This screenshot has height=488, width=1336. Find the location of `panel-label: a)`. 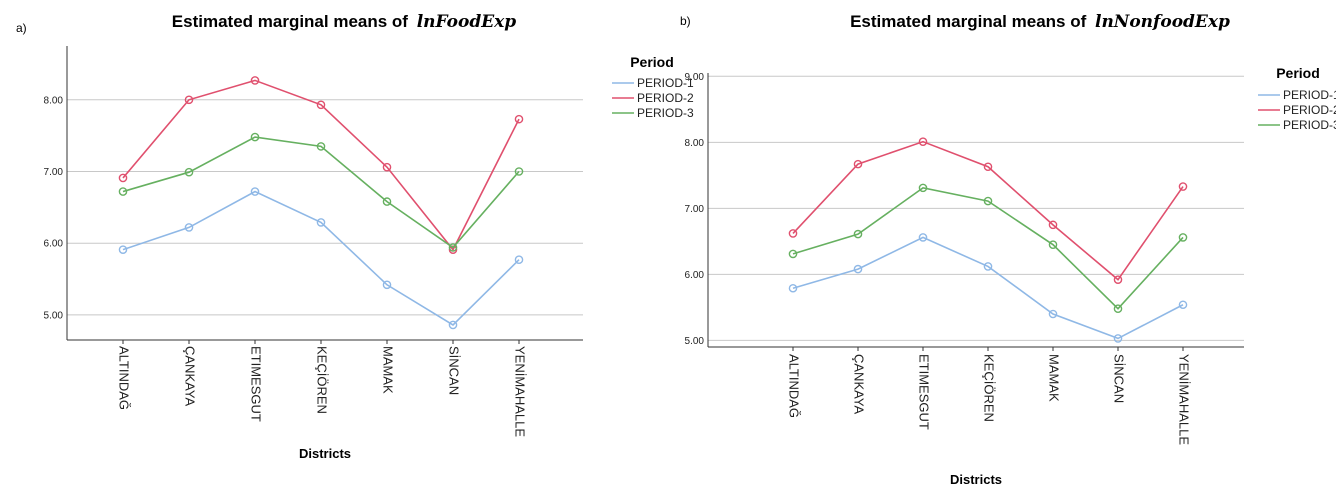

panel-label: a) is located at coordinates (21, 28).